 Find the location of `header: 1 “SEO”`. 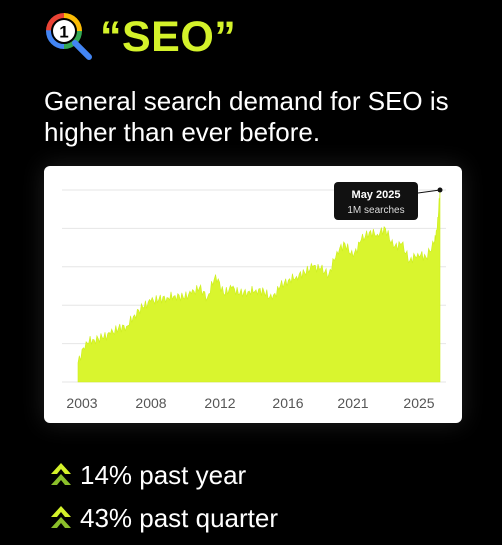

header: 1 “SEO” is located at coordinates (140, 37).